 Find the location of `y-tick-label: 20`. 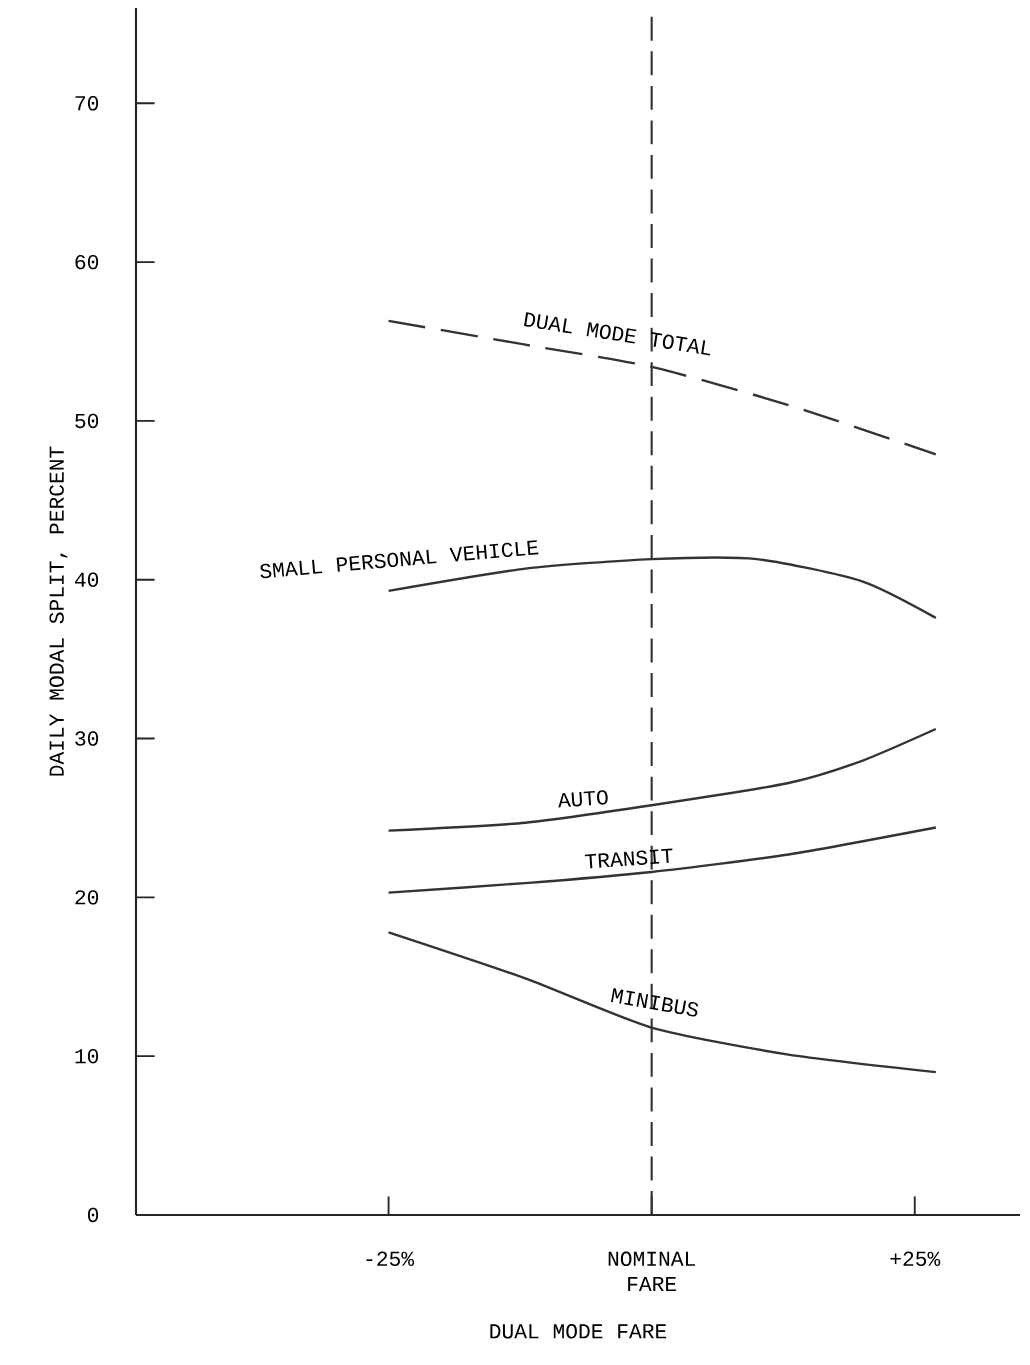

y-tick-label: 20 is located at coordinates (87, 897).